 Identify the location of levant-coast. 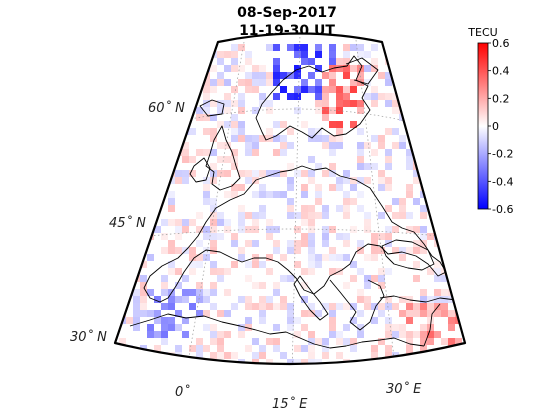
(432, 325).